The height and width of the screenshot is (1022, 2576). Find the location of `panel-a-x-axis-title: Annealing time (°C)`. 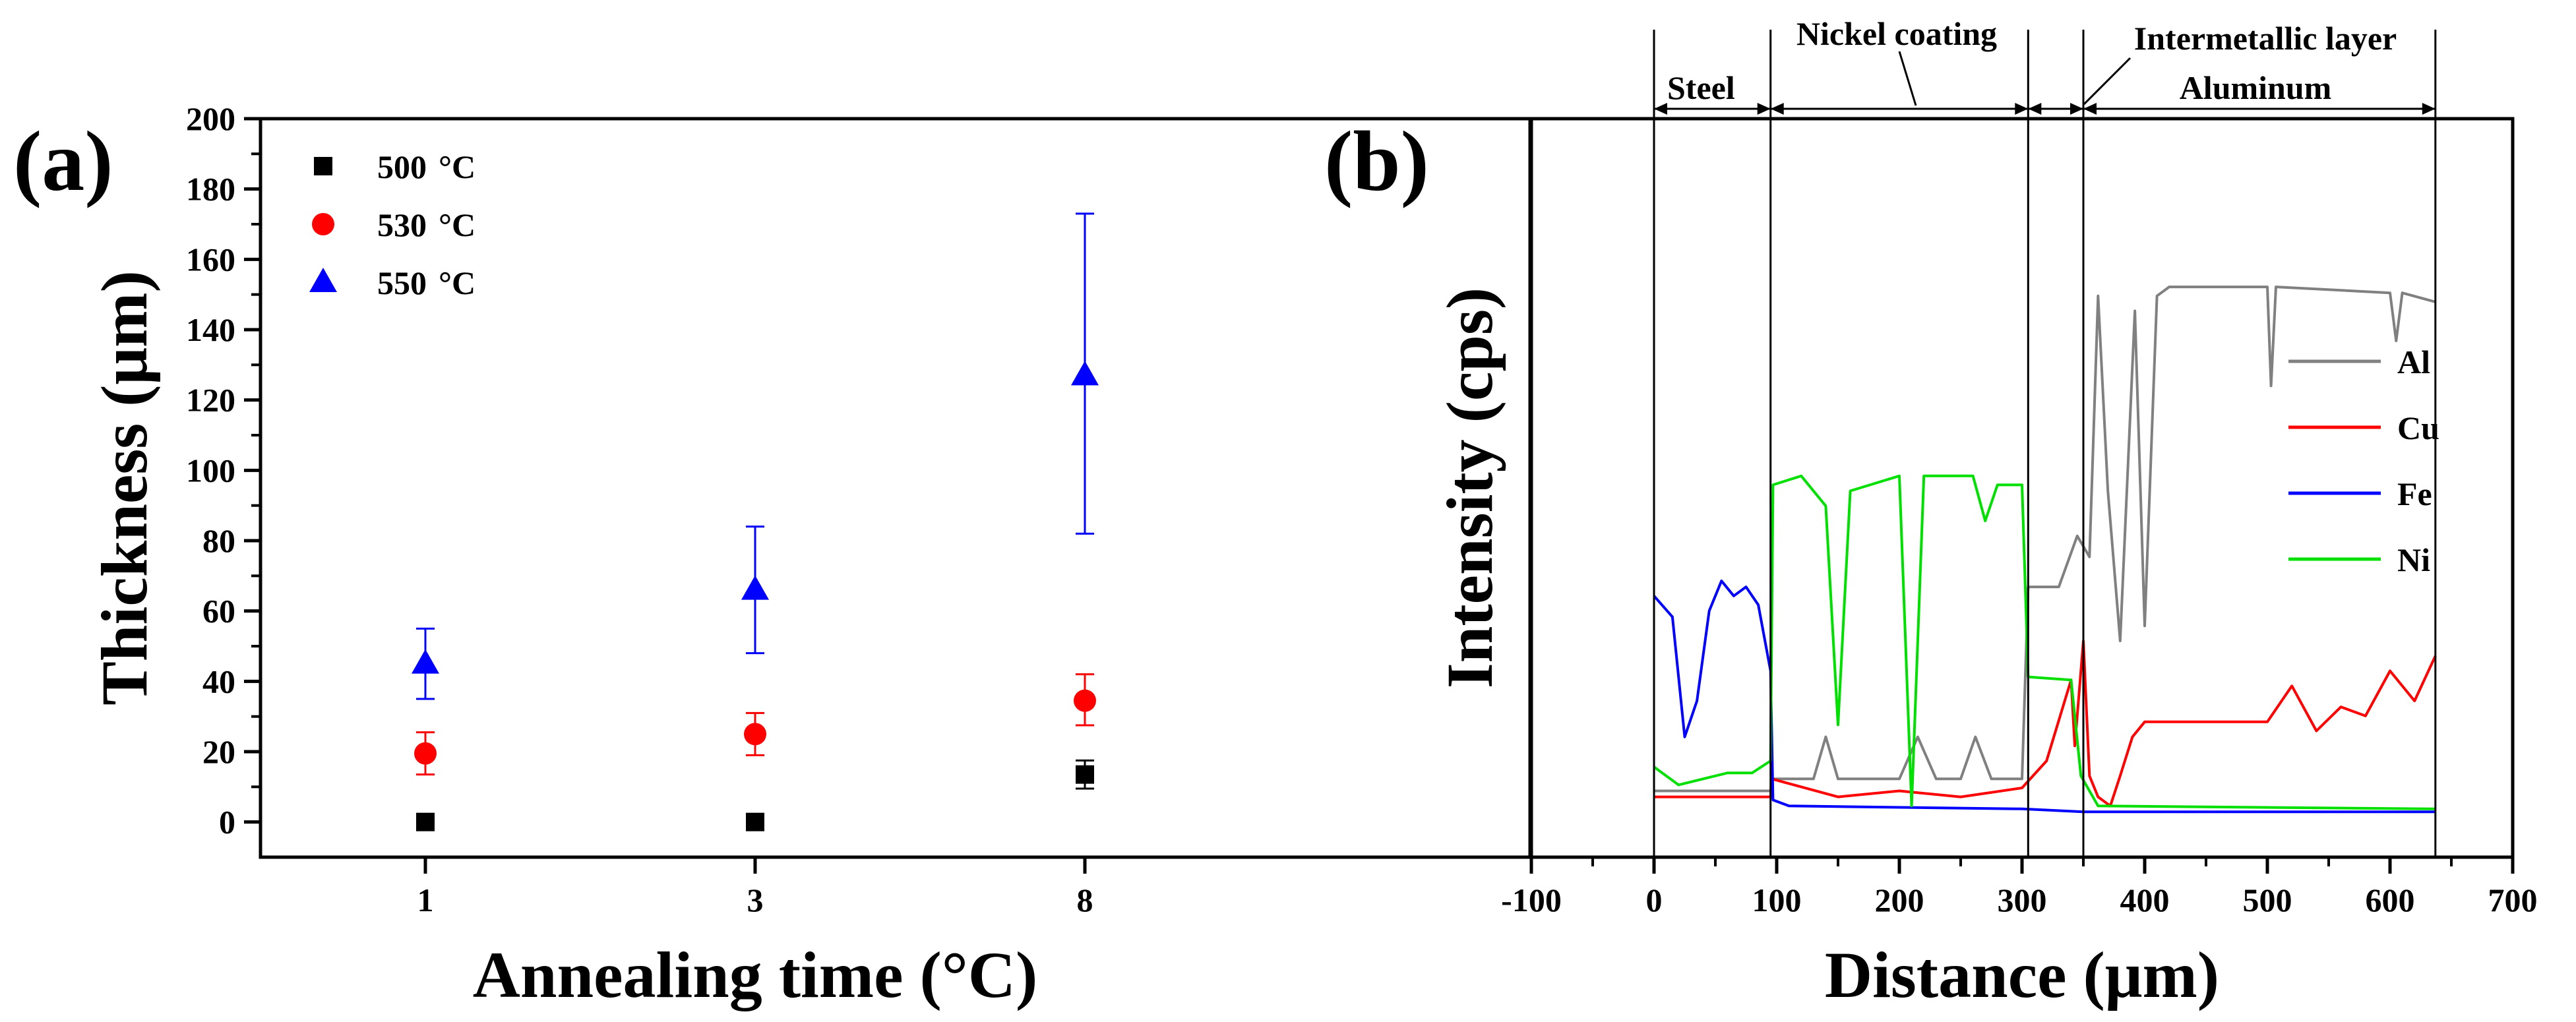

panel-a-x-axis-title: Annealing time (°C) is located at coordinates (755, 974).